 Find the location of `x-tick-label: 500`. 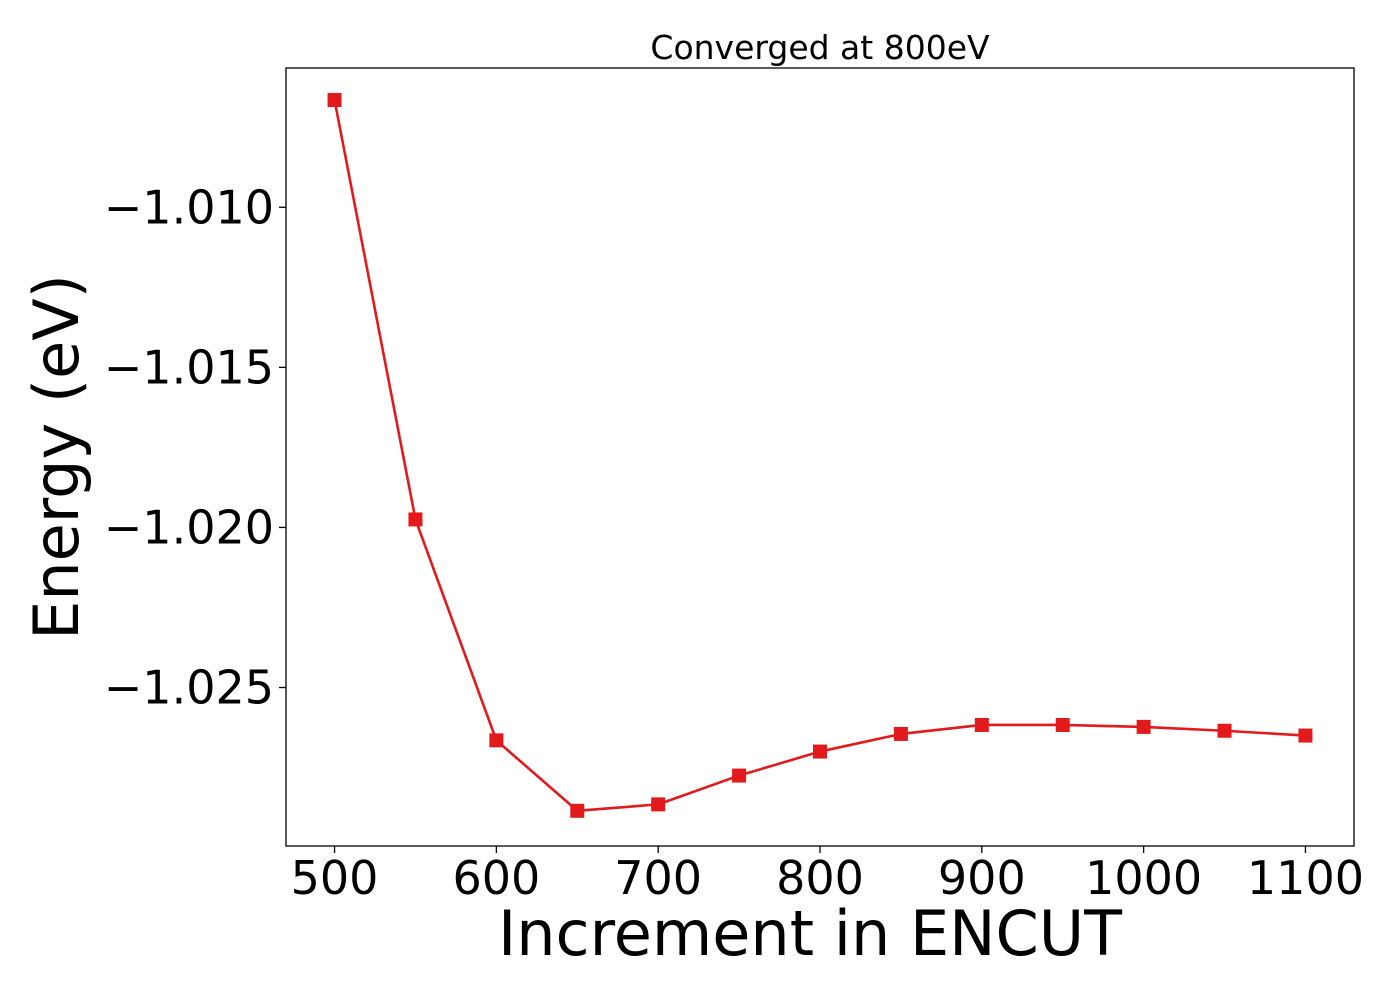

x-tick-label: 500 is located at coordinates (335, 878).